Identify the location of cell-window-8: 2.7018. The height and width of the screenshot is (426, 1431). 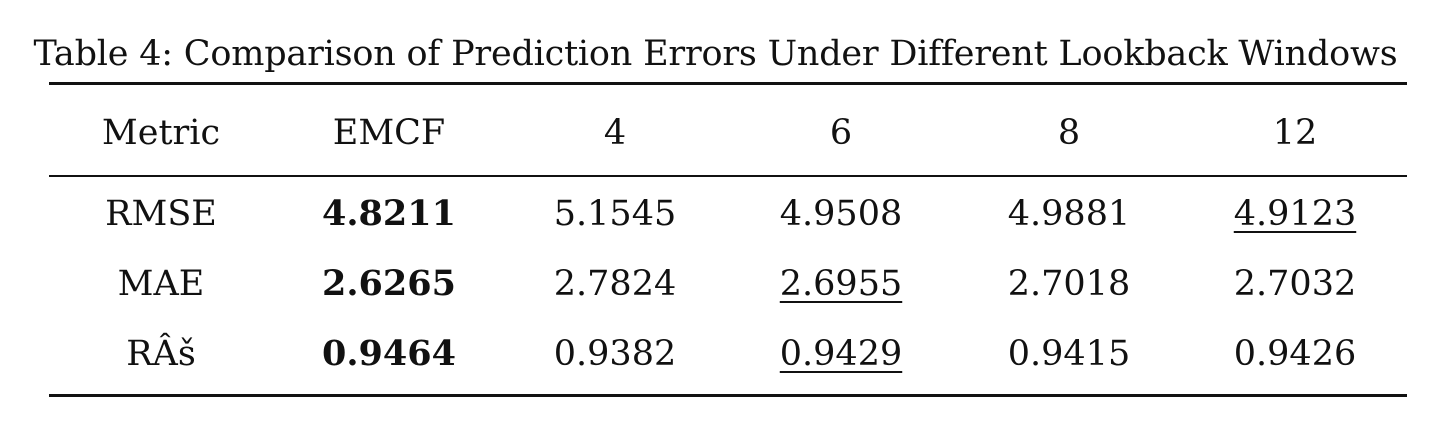
(1069, 284).